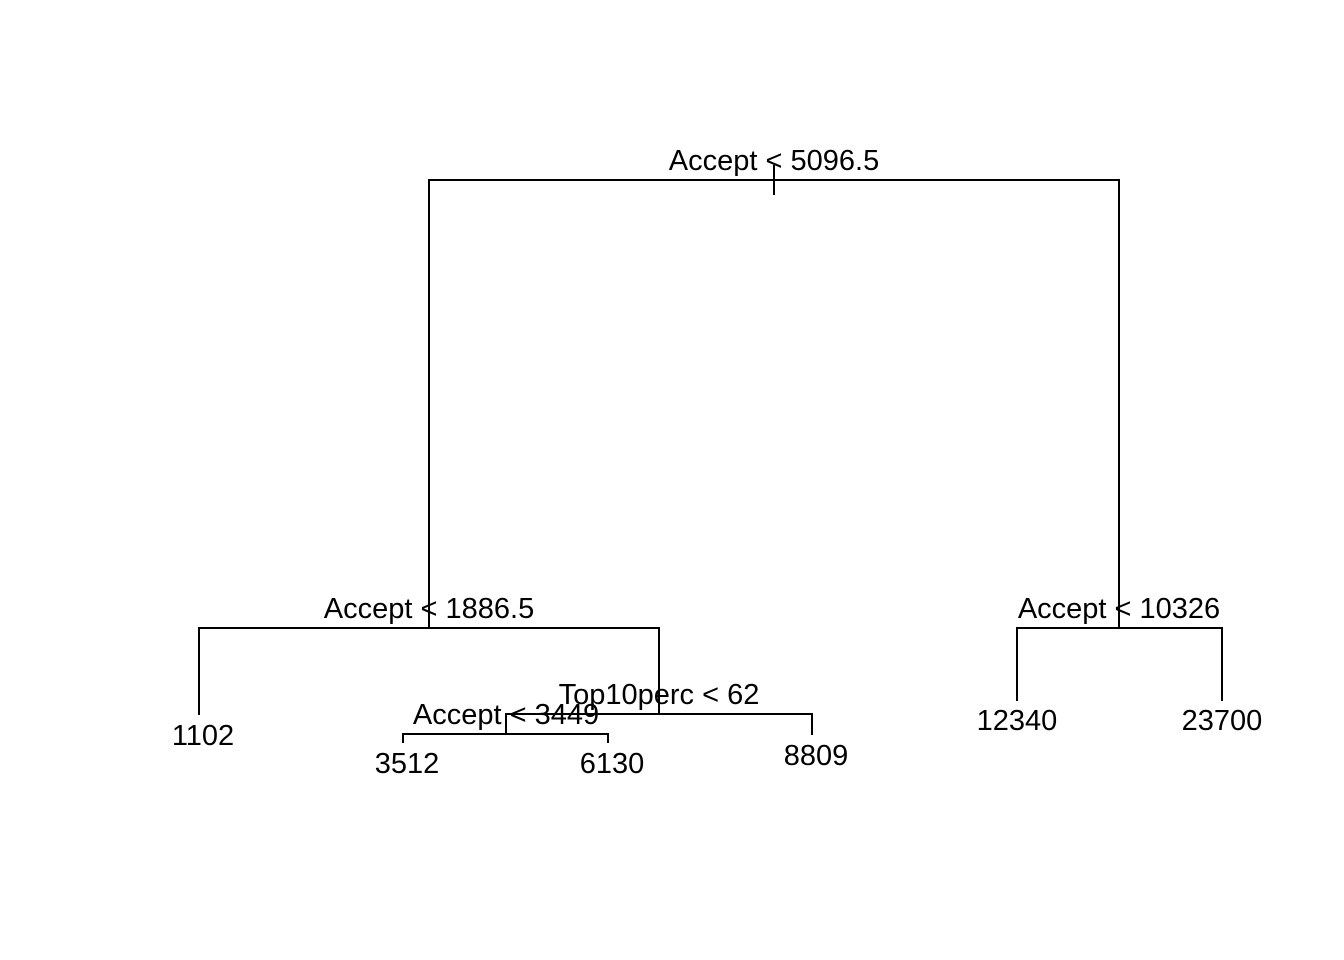  What do you see at coordinates (407, 764) in the screenshot?
I see `leaf-label-3512: 3512` at bounding box center [407, 764].